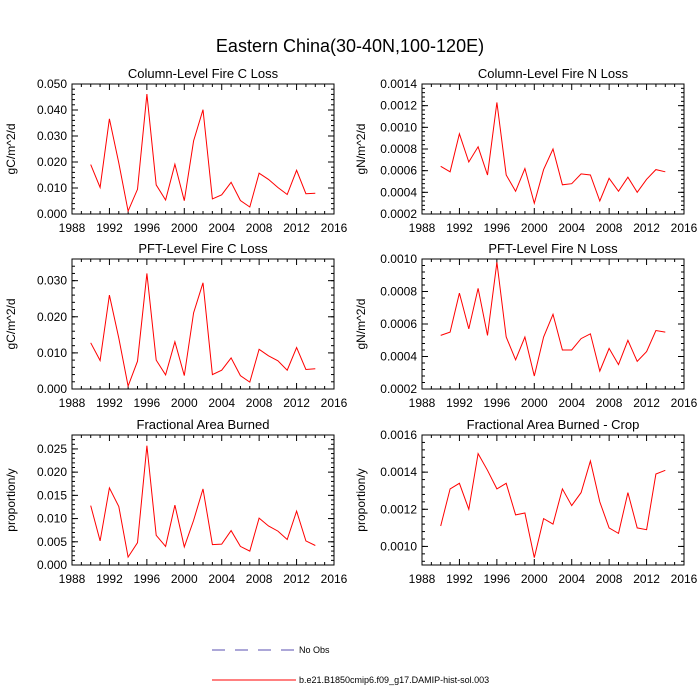 The image size is (700, 700). I want to click on panel-title: Fractional Area Burned - Crop, so click(553, 424).